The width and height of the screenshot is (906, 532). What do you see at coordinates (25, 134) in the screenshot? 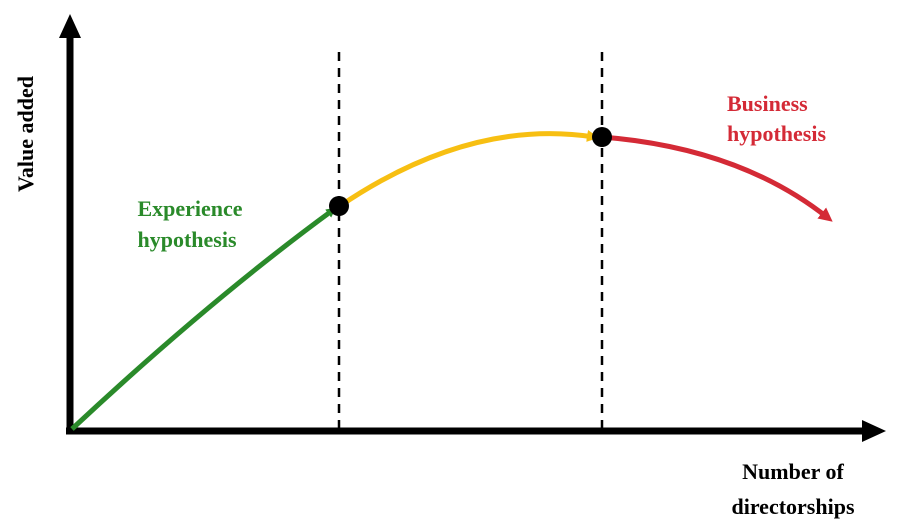
I see `y-axis-label: Value added` at bounding box center [25, 134].